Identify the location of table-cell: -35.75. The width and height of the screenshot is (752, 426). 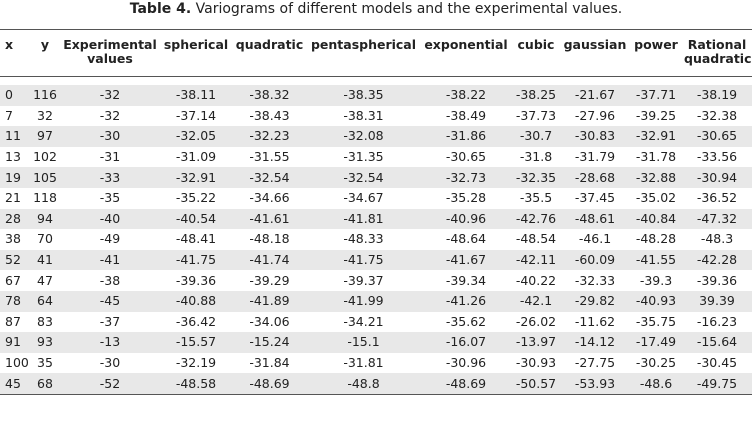
(656, 321).